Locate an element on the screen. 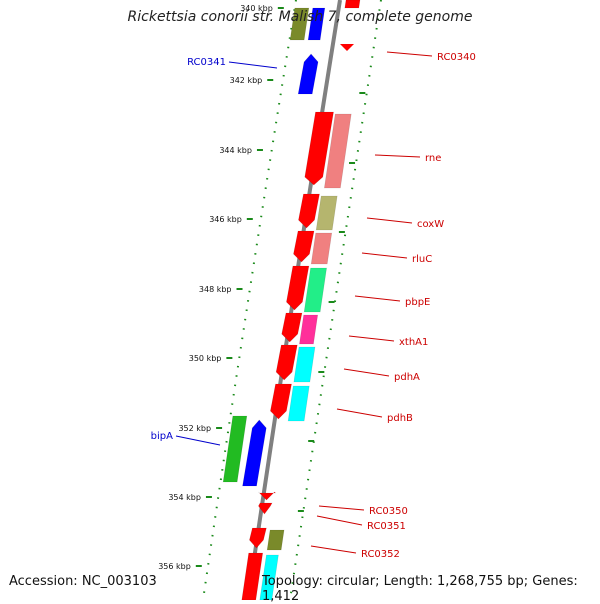 The width and height of the screenshot is (600, 604). gene-label-coxw: coxW is located at coordinates (430, 224).